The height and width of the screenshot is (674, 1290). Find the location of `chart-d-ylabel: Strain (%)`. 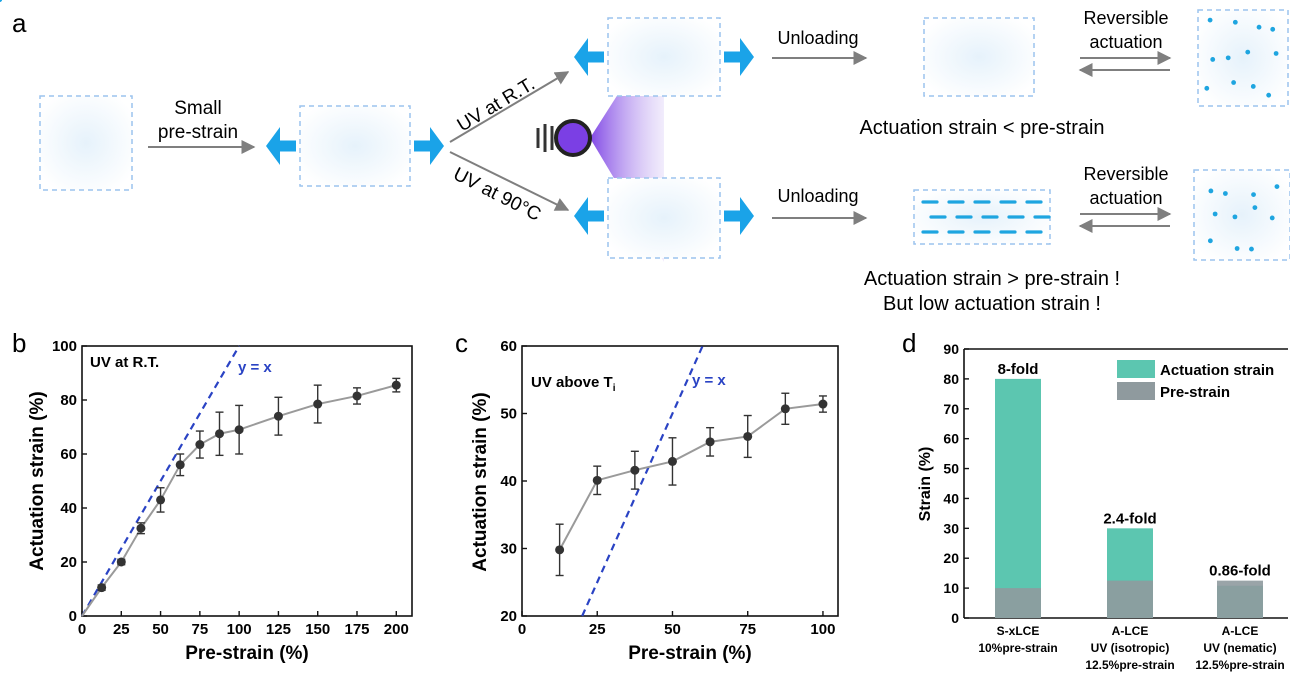

chart-d-ylabel: Strain (%) is located at coordinates (925, 484).